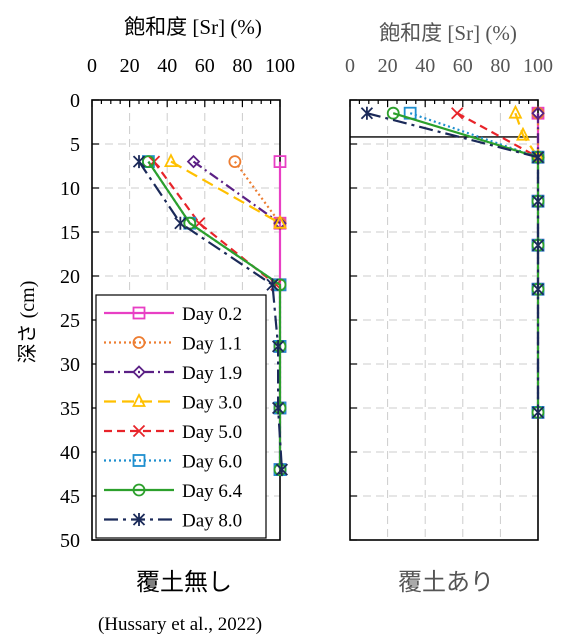  Describe the element at coordinates (212, 344) in the screenshot. I see `legend-label: Day 1.1` at that location.